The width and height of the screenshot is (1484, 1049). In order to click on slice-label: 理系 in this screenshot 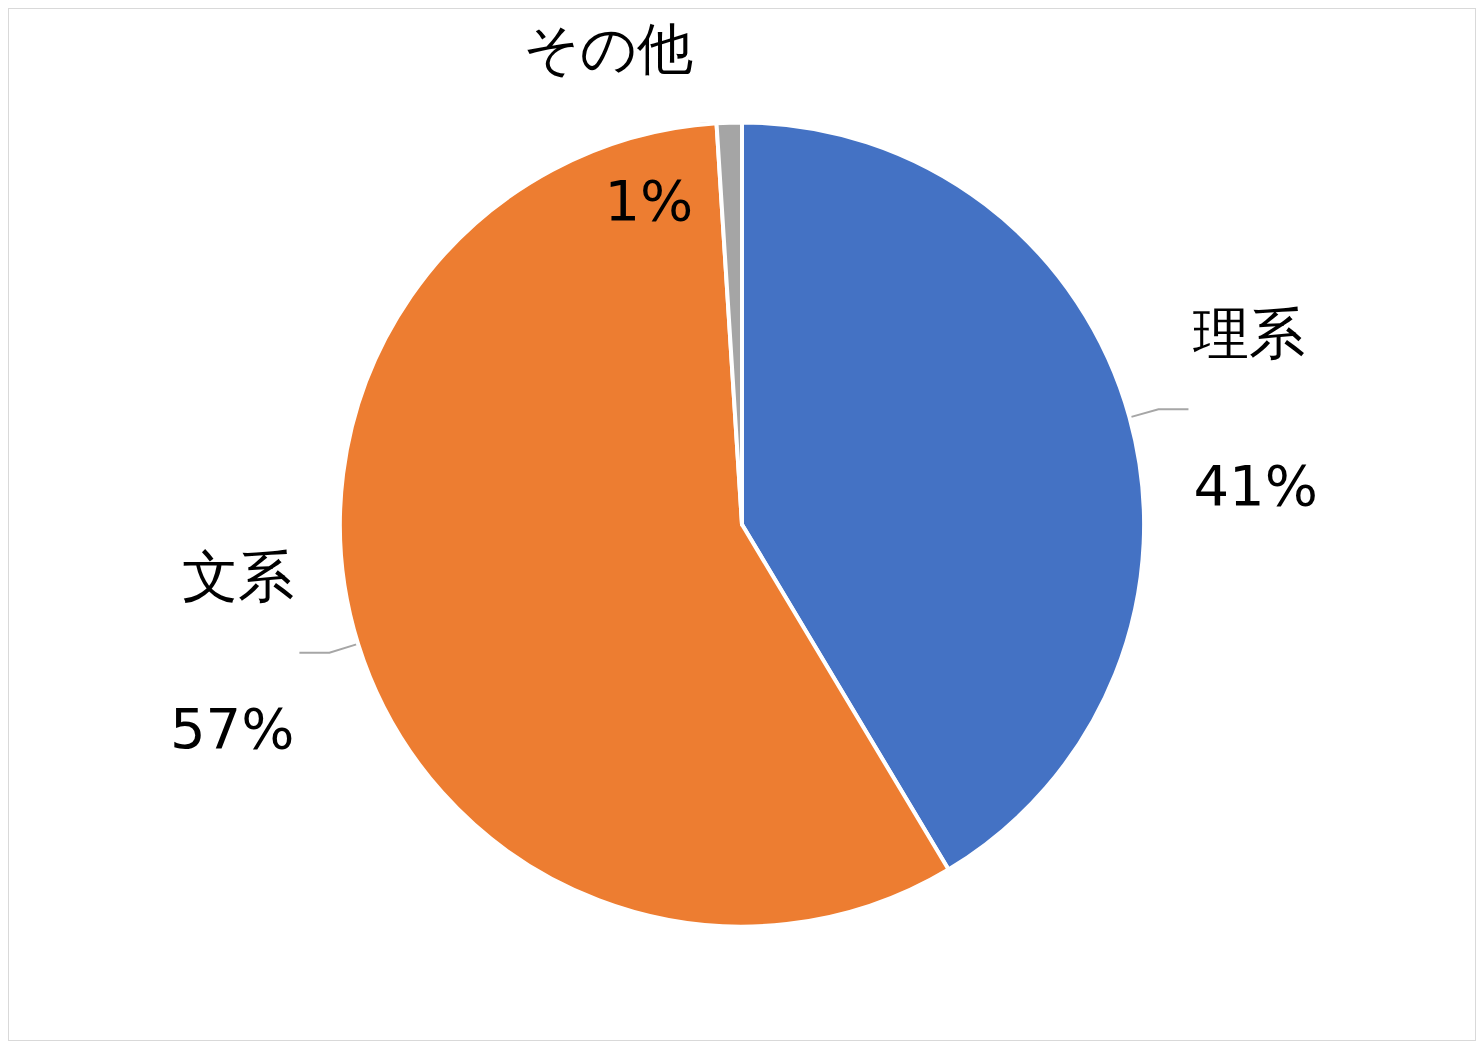, I will do `click(1249, 333)`.